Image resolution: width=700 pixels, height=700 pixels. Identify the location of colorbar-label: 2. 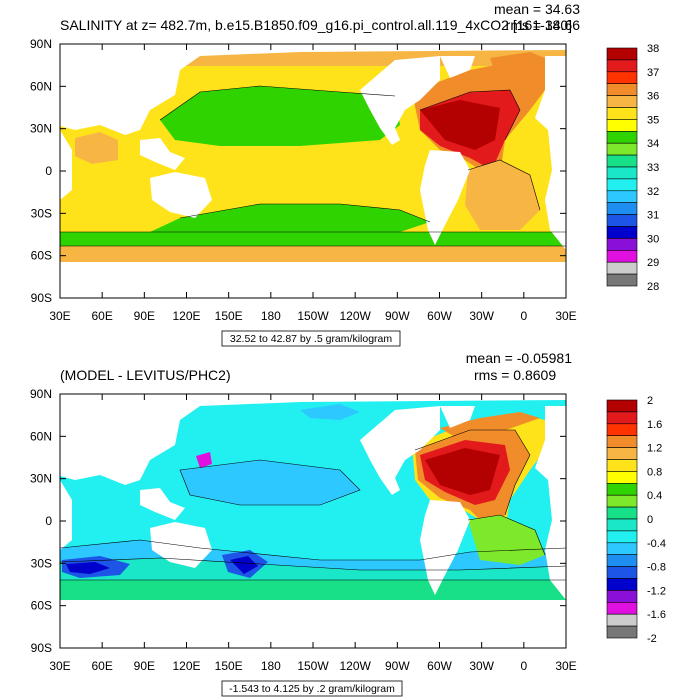
(650, 401).